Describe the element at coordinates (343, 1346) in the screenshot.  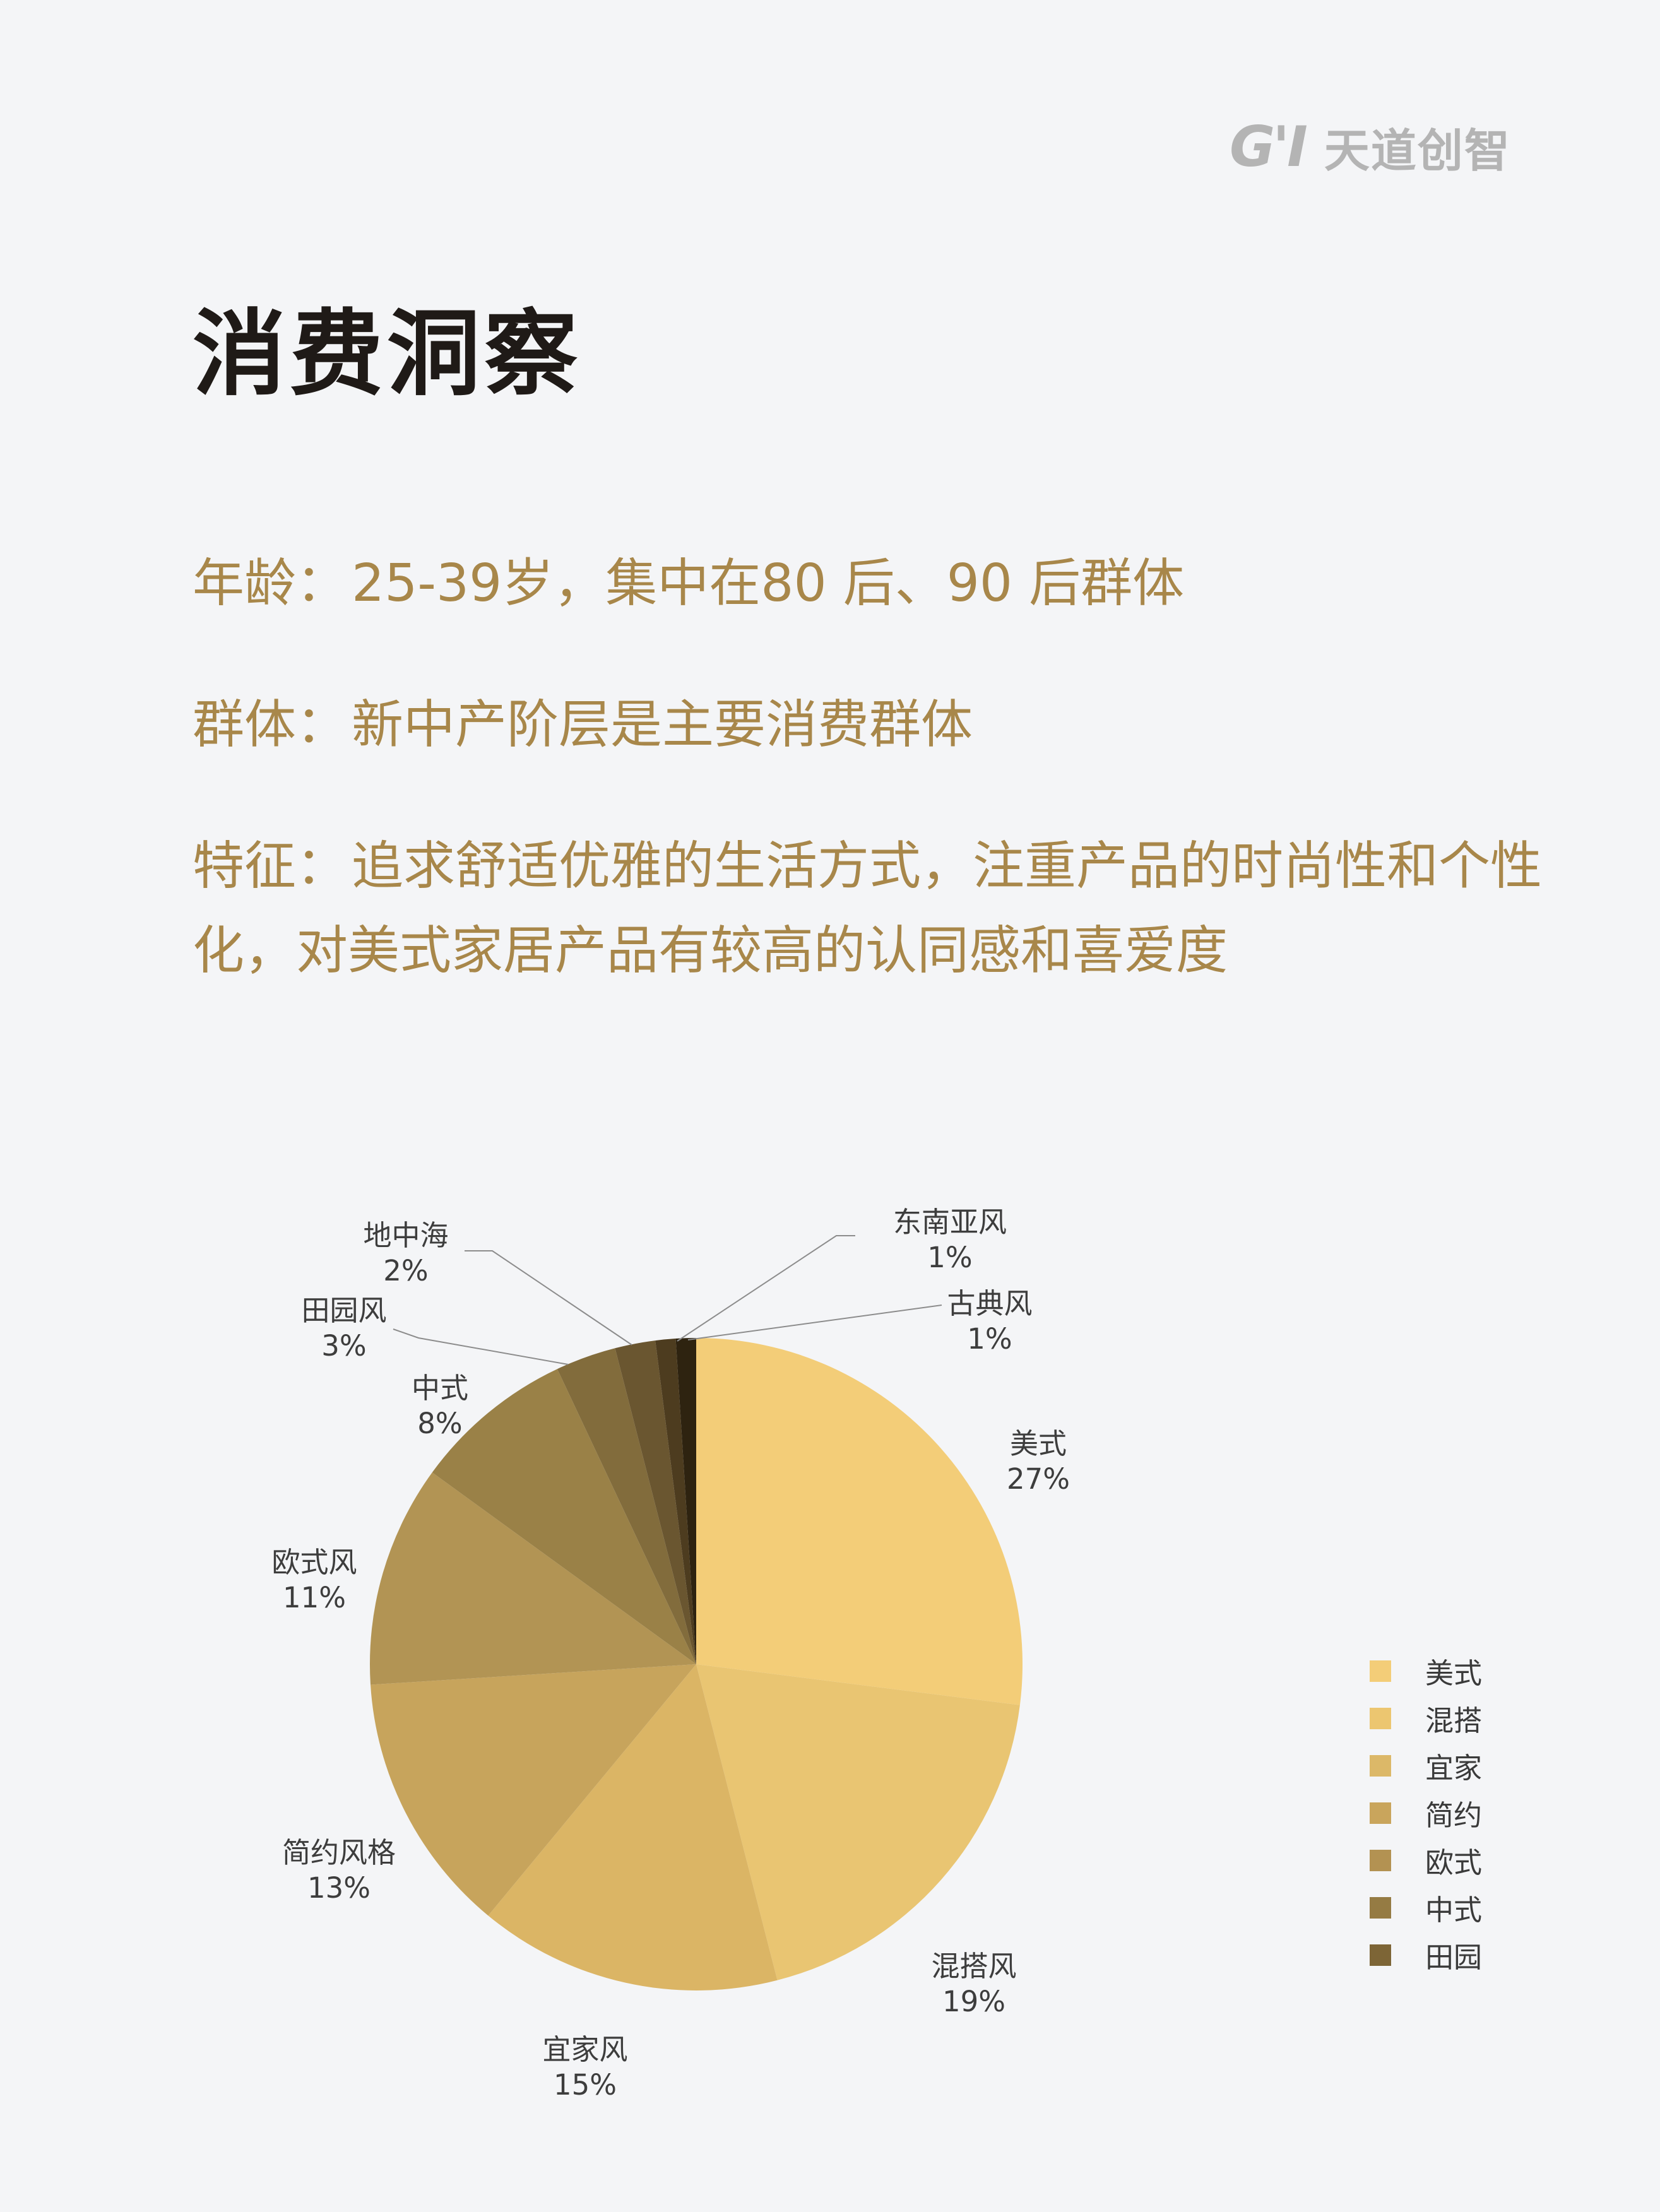
I see `slice-percent-7: 3%` at that location.